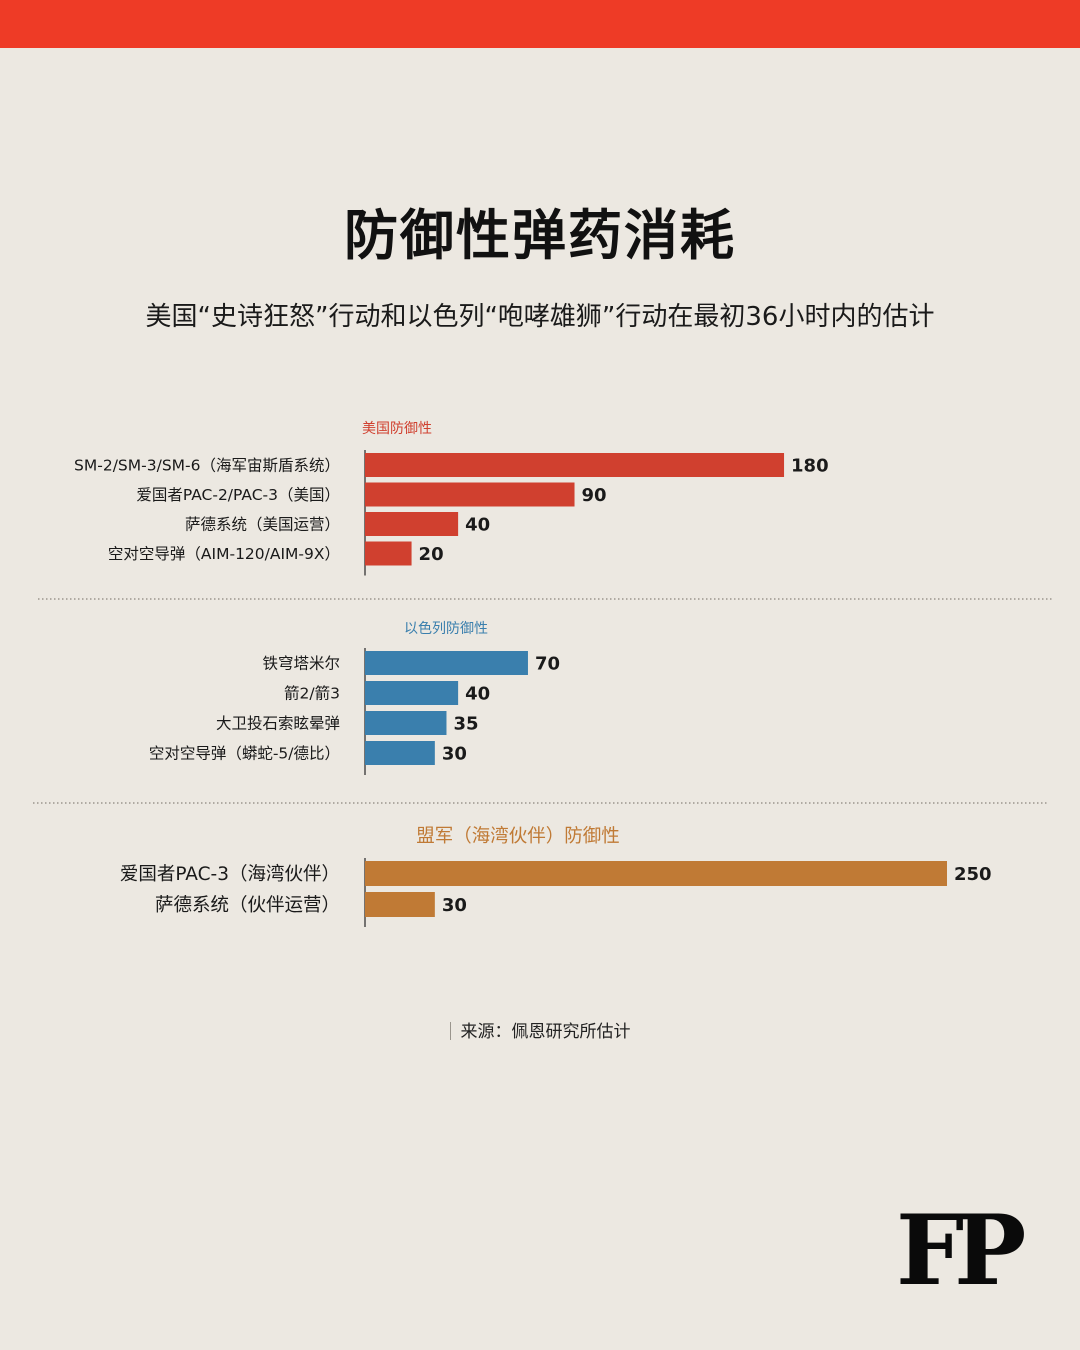  Describe the element at coordinates (224, 554) in the screenshot. I see `category-label: 空对空导弹（AIM-120/AIM-9X）` at that location.